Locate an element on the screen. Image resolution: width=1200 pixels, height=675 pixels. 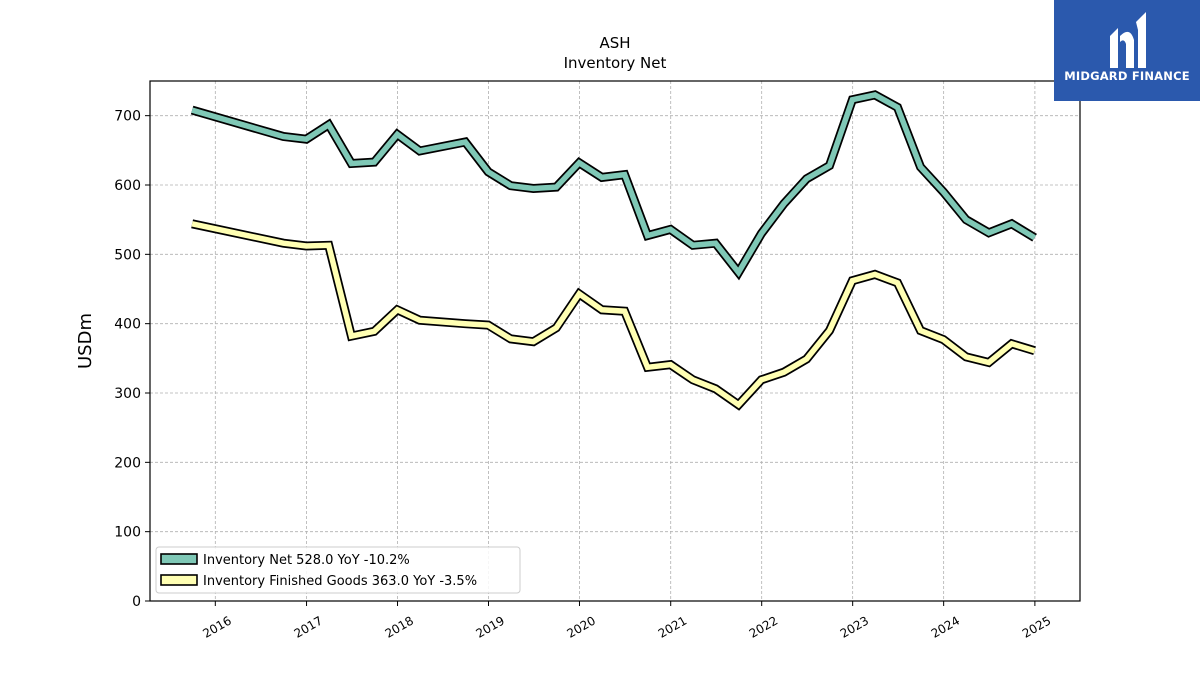
y-tick-label: 400 is located at coordinates (127, 325).